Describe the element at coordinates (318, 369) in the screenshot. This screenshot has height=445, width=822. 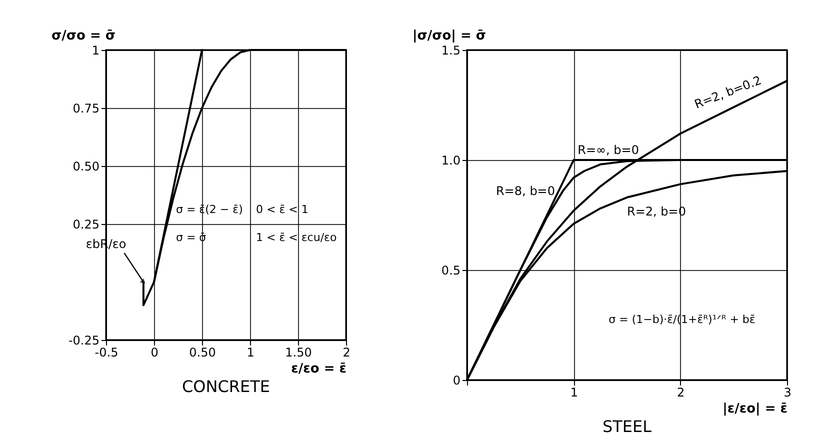
I see `x-axis-title: ε/εo = ε̄` at that location.